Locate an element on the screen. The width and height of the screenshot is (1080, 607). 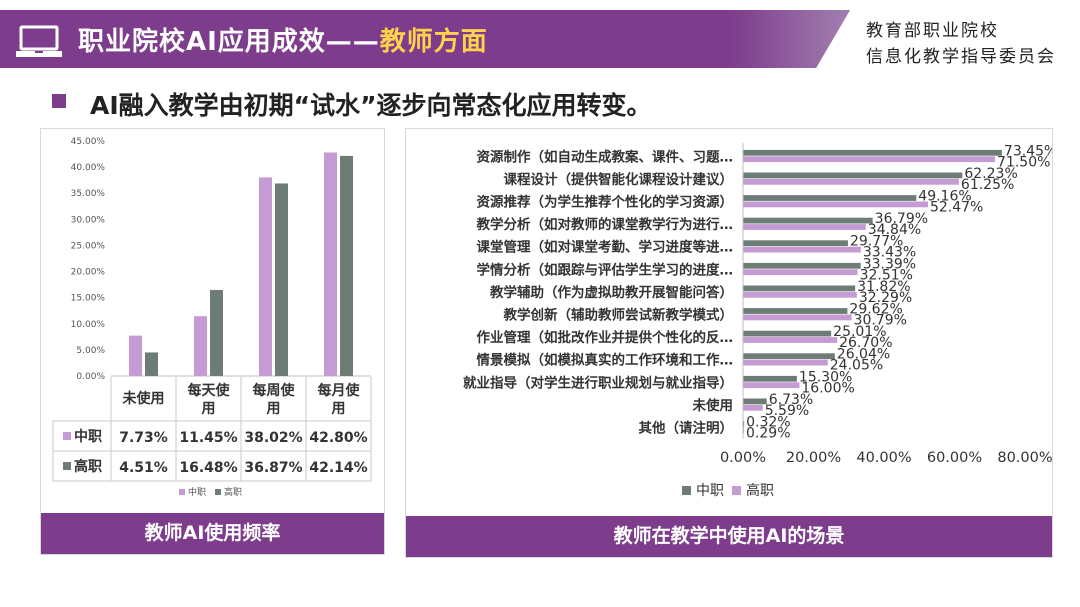
category-label: 课程设计（提供智能化课程设计建议） is located at coordinates (619, 179).